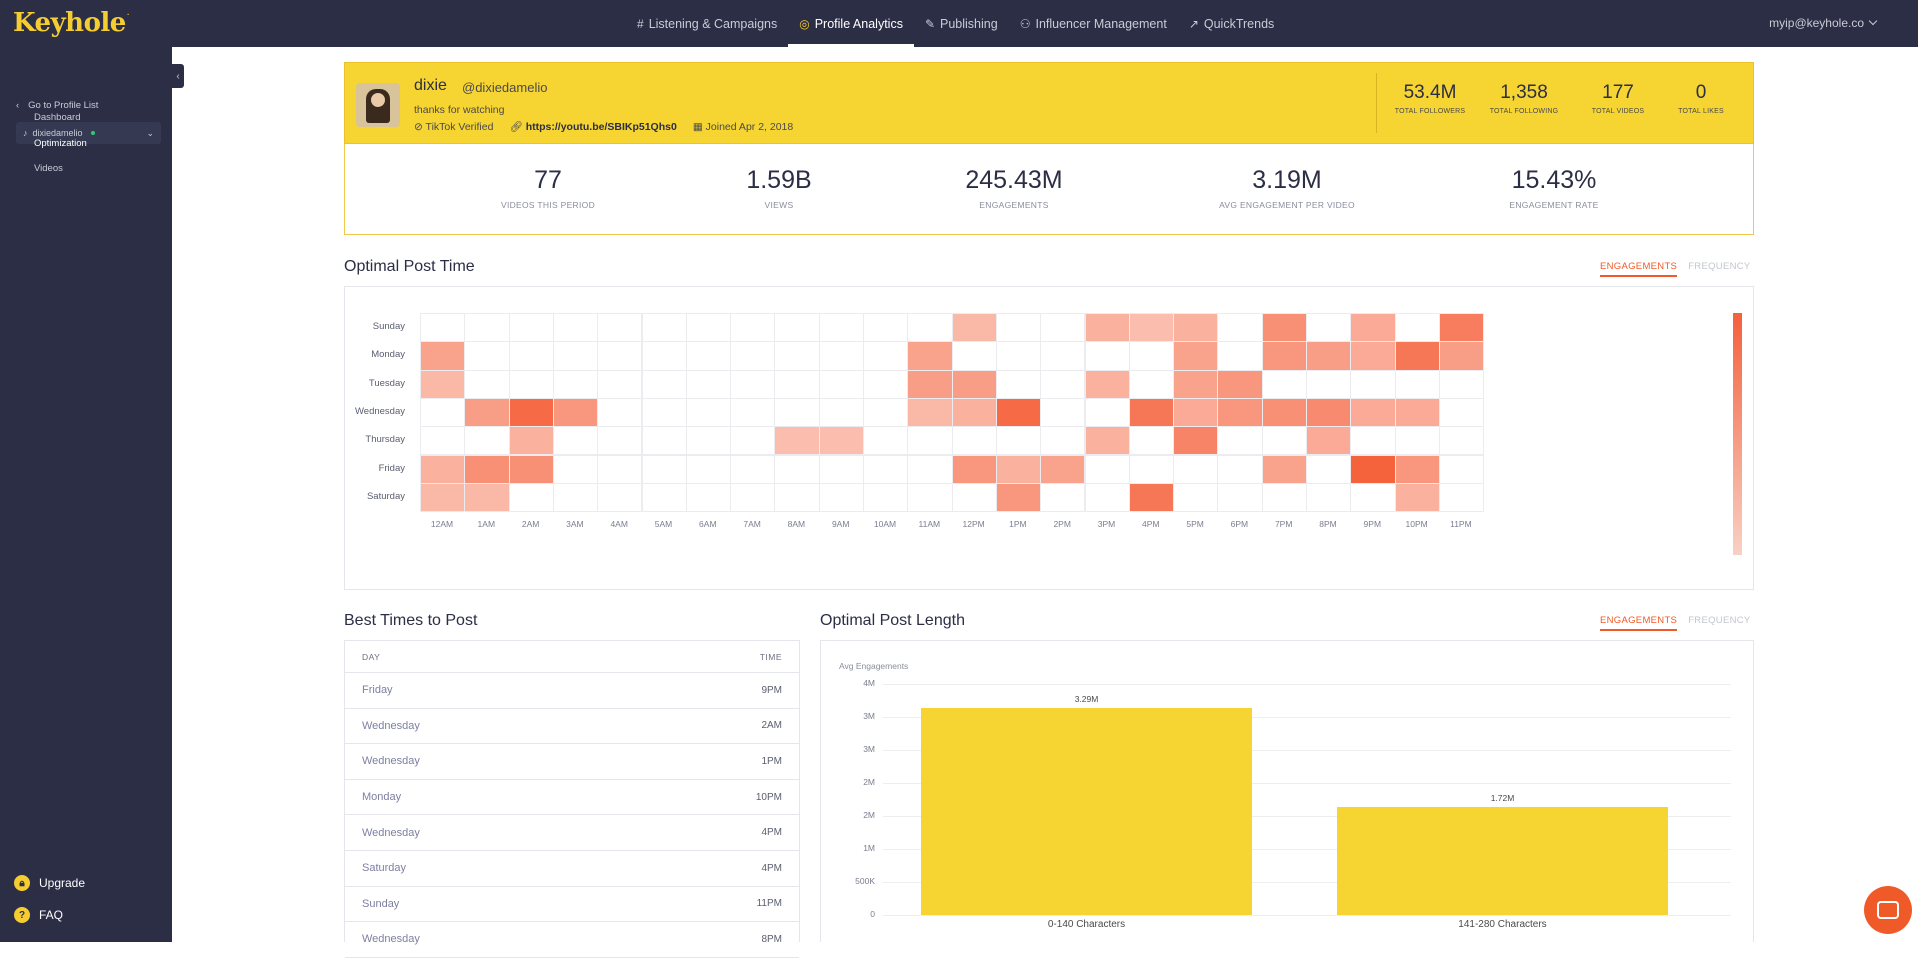  I want to click on sidebar-item-videos: Videos, so click(48, 168).